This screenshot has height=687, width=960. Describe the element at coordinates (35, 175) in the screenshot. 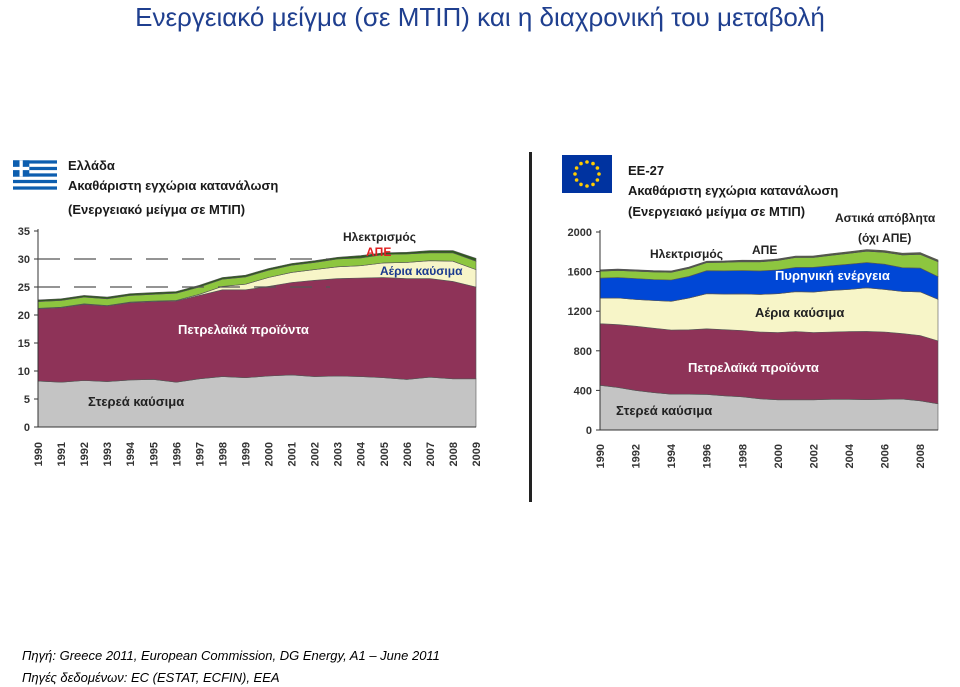

I see `greece-flag-icon` at that location.